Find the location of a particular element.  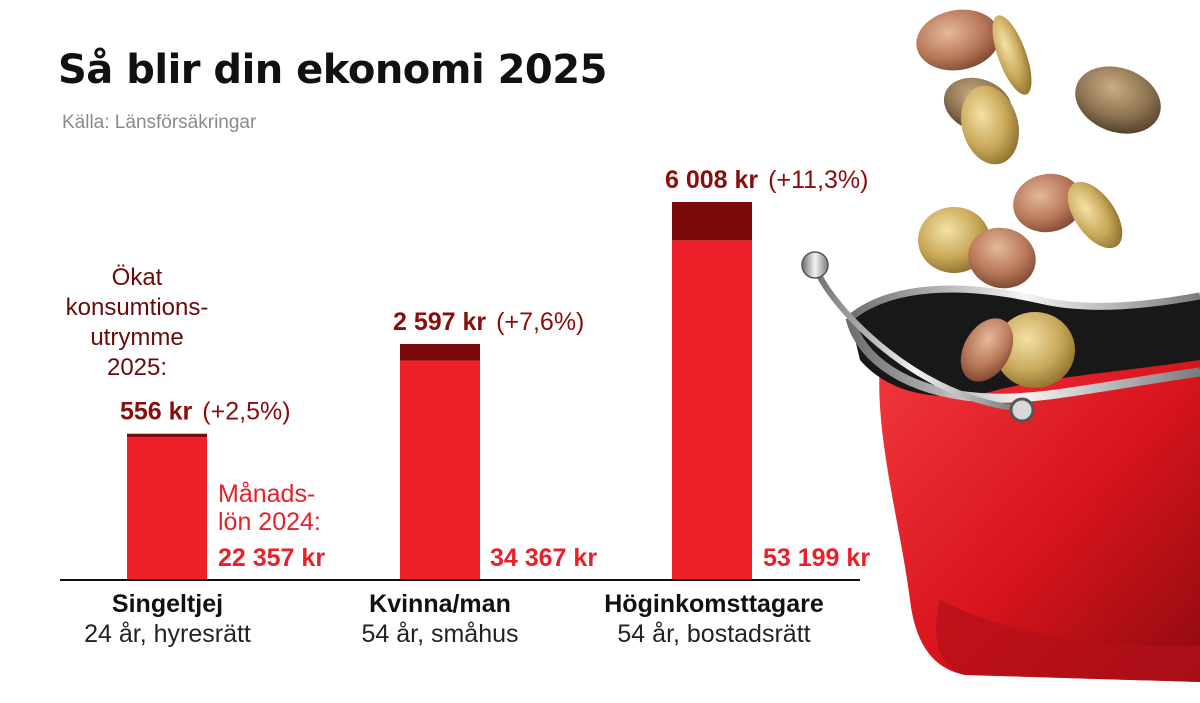

increase-annotation-line-4: 2025: is located at coordinates (137, 367).